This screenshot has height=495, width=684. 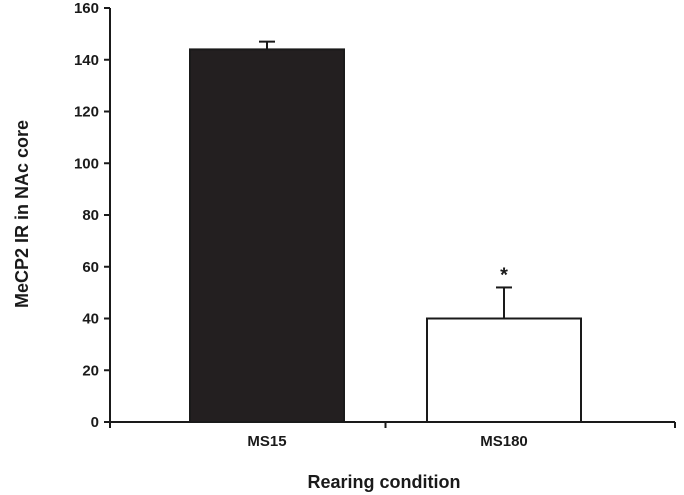 What do you see at coordinates (90, 215) in the screenshot?
I see `y-tick-label: 80` at bounding box center [90, 215].